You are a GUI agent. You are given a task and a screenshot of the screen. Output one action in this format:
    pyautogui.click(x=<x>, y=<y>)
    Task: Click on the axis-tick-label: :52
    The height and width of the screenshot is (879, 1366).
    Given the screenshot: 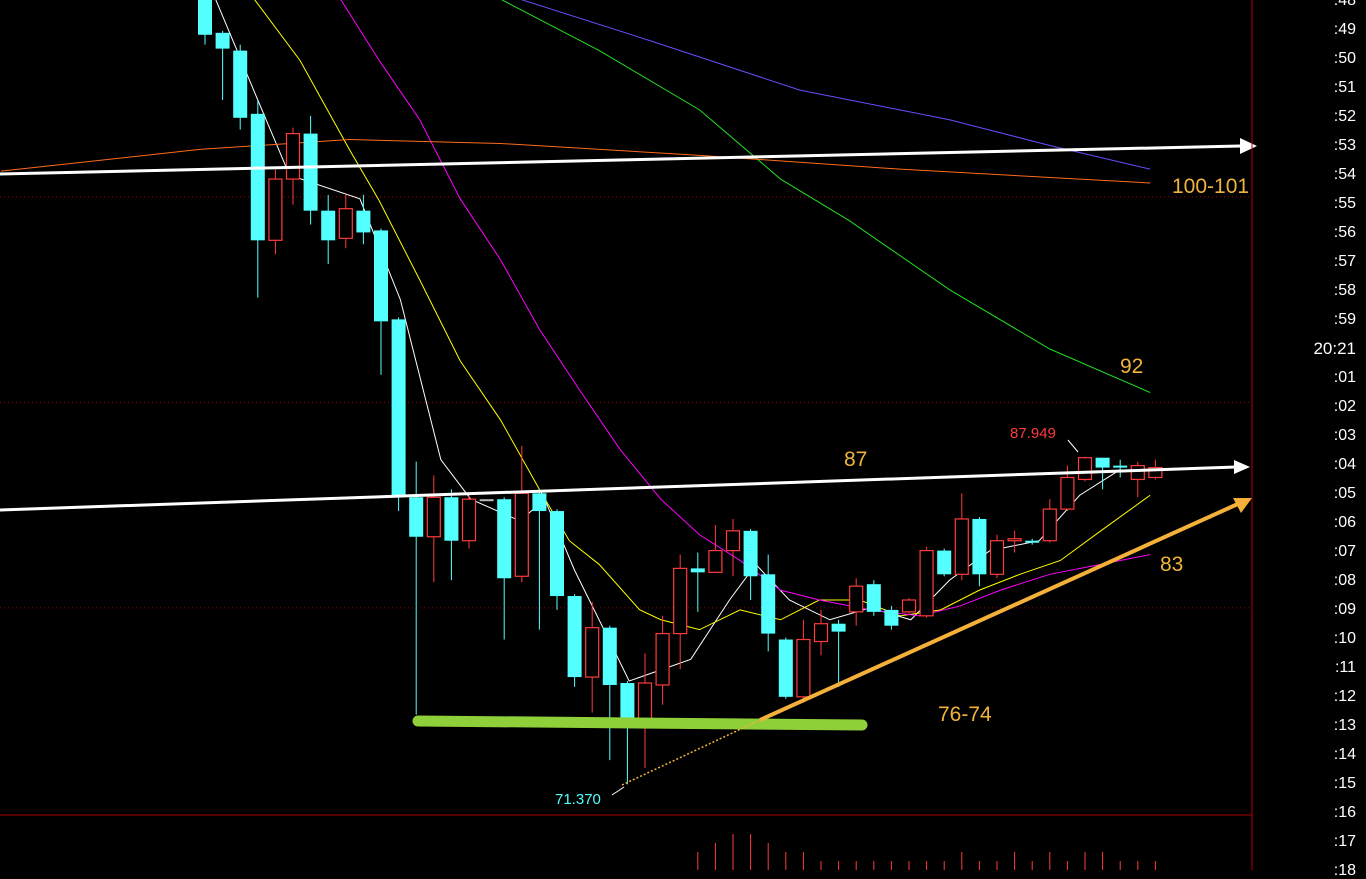 What is the action you would take?
    pyautogui.click(x=1344, y=116)
    